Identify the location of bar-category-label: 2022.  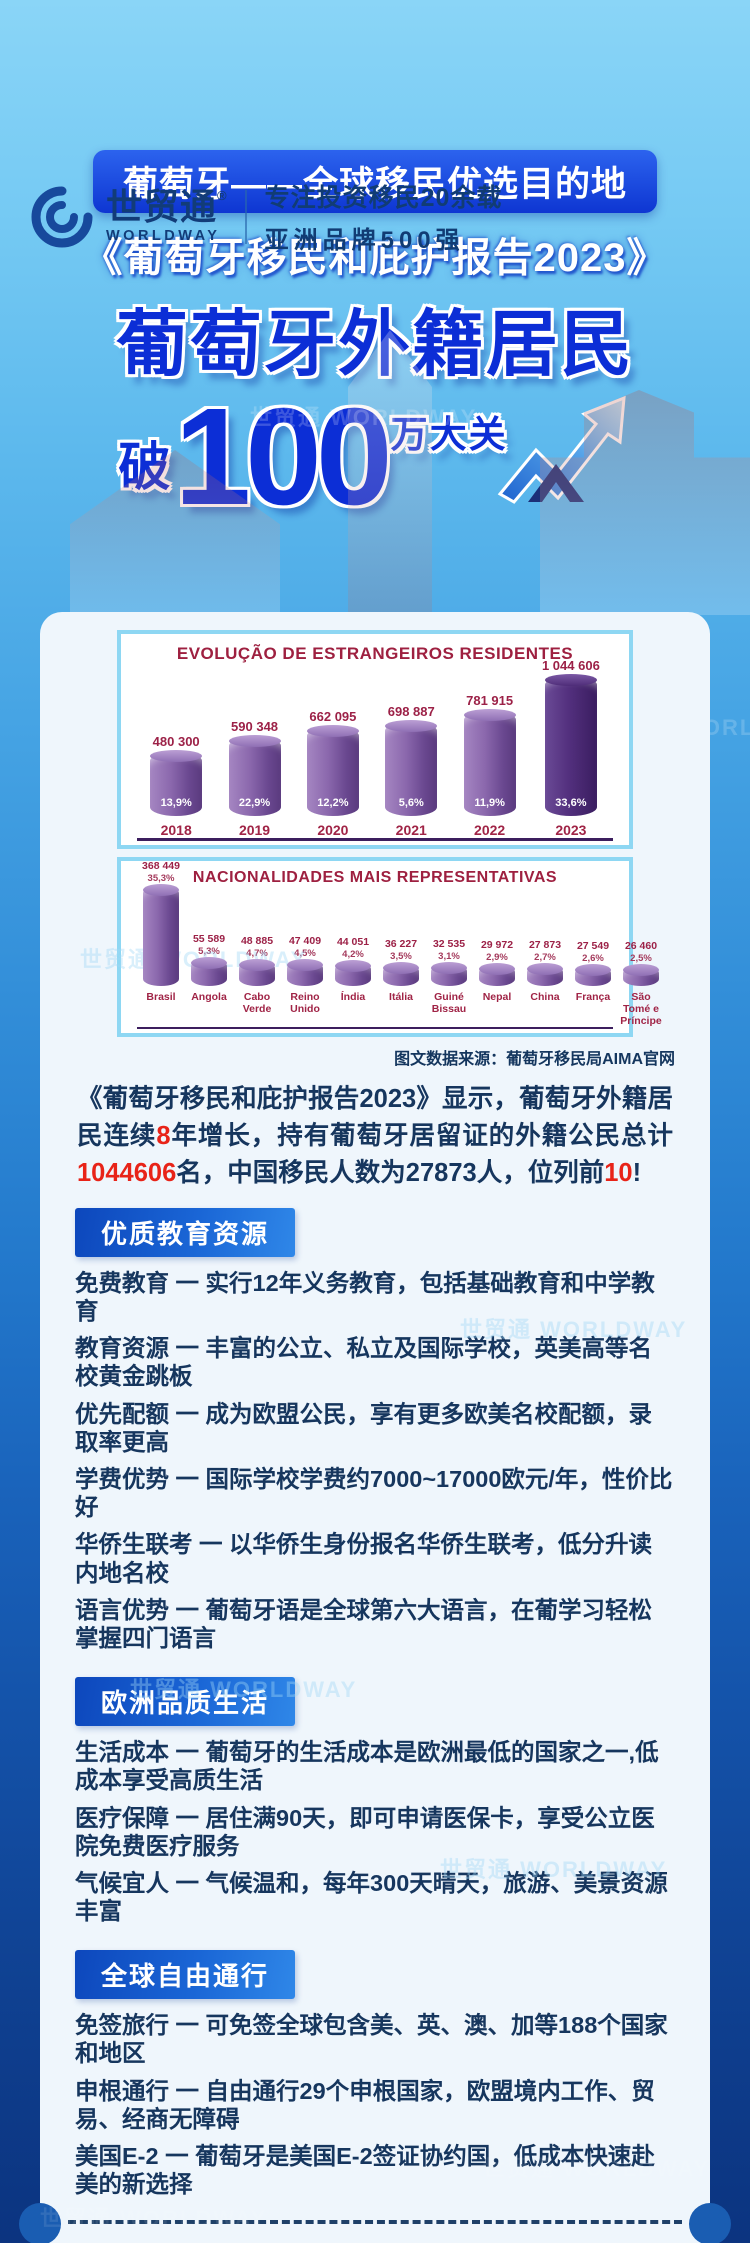
(490, 830).